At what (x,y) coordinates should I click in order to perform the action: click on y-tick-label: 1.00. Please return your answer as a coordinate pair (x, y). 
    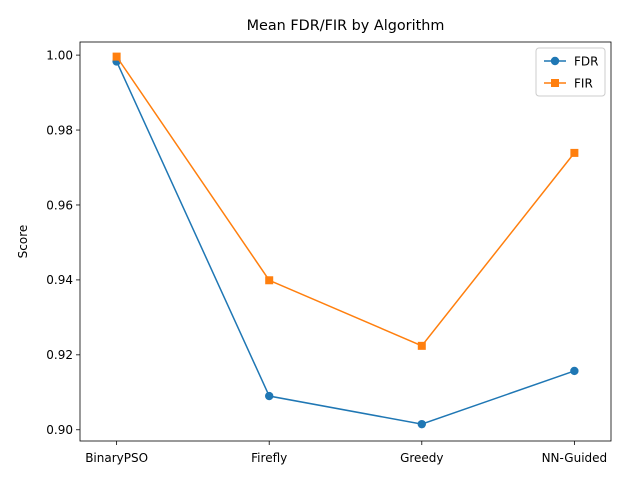
    Looking at the image, I should click on (59, 55).